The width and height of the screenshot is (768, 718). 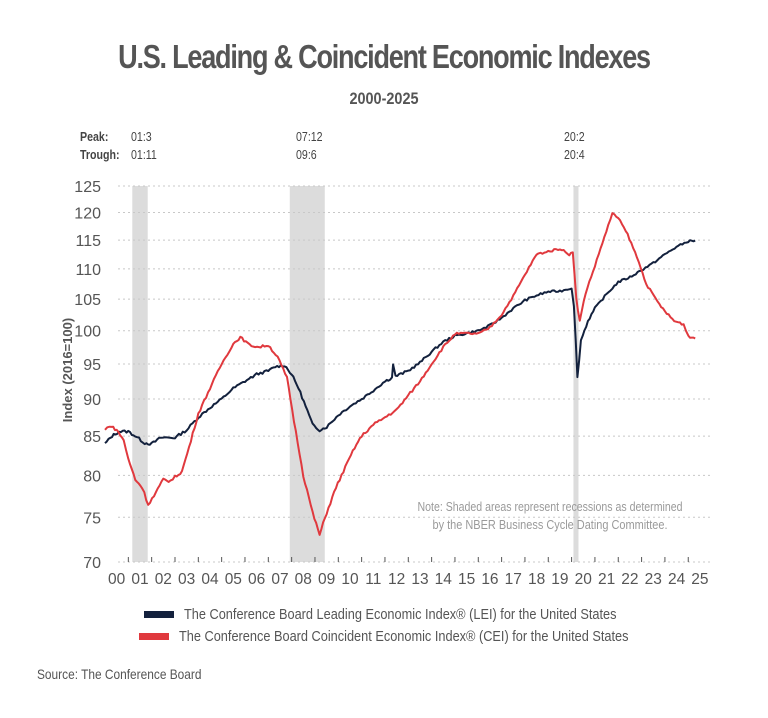 What do you see at coordinates (87, 332) in the screenshot?
I see `y-tick-label: 100` at bounding box center [87, 332].